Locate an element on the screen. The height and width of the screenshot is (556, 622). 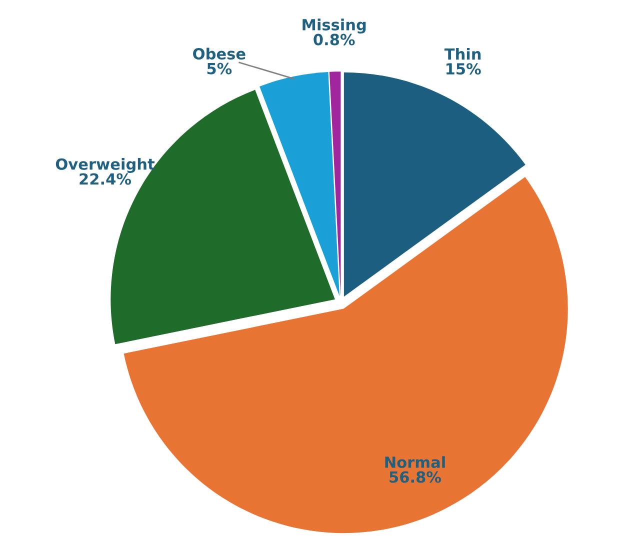
data-label: 5% is located at coordinates (219, 68).